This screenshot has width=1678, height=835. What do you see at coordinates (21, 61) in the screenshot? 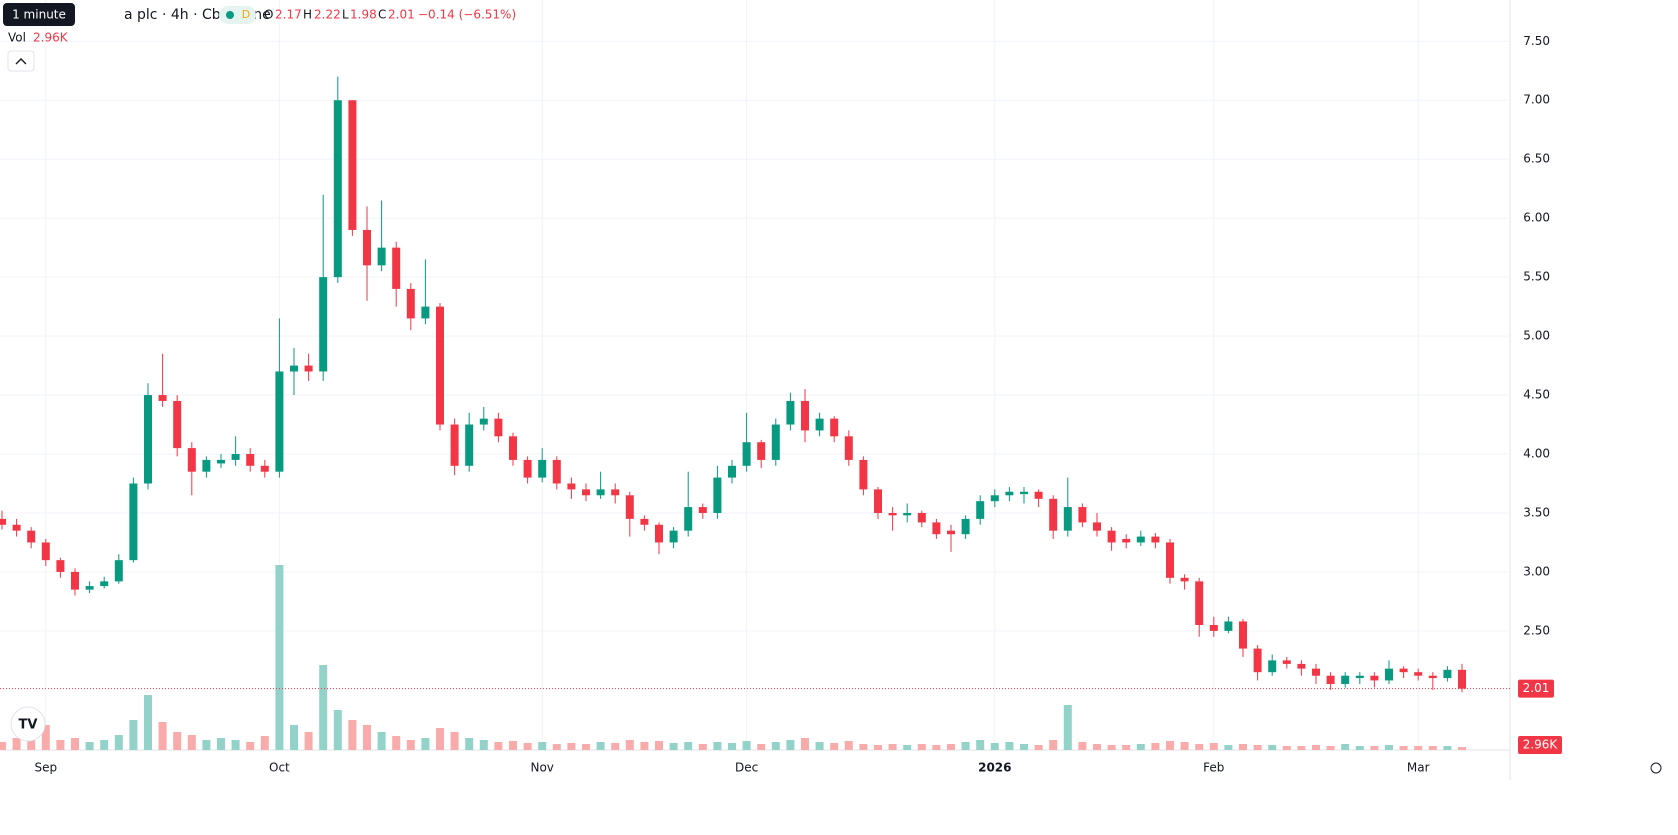
I see `collapse-button` at bounding box center [21, 61].